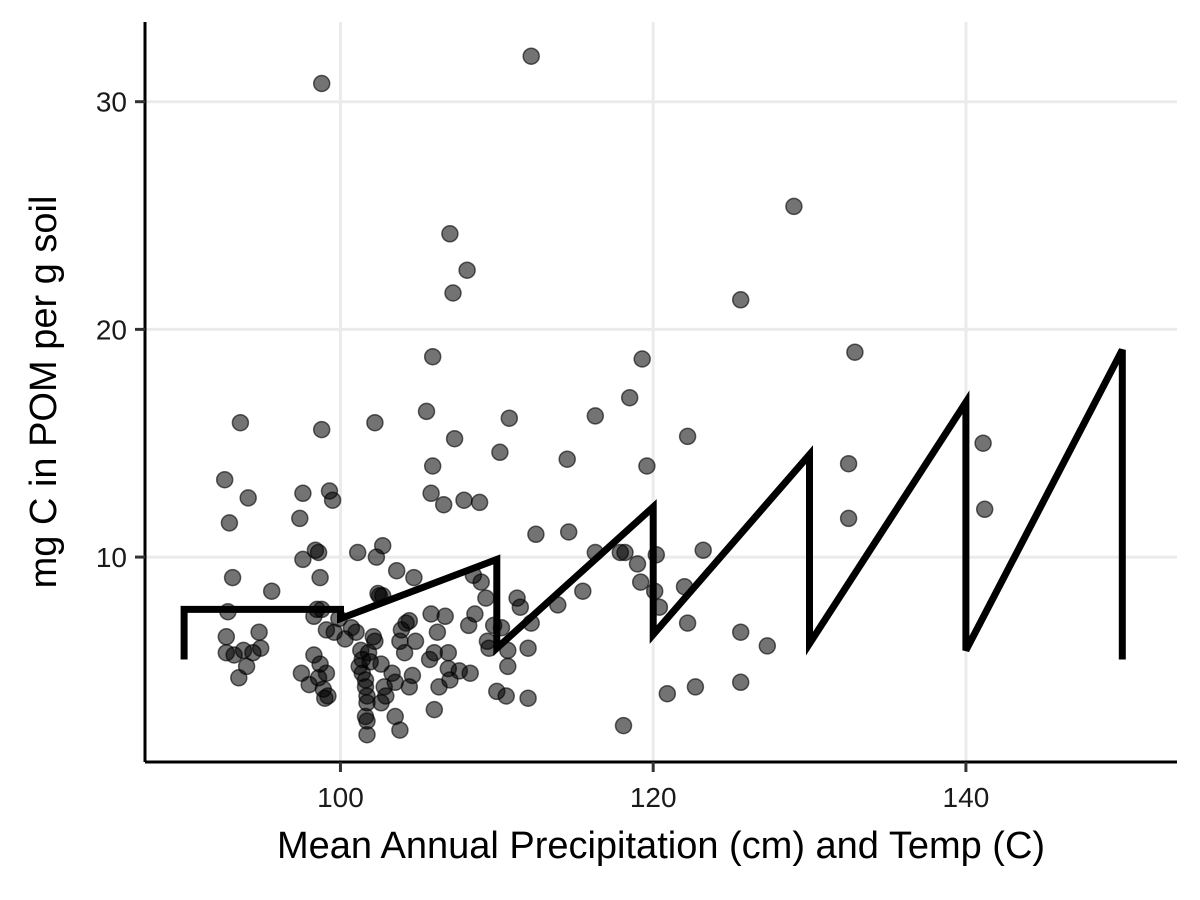  Describe the element at coordinates (111, 102) in the screenshot. I see `y-tick-label: 30` at that location.